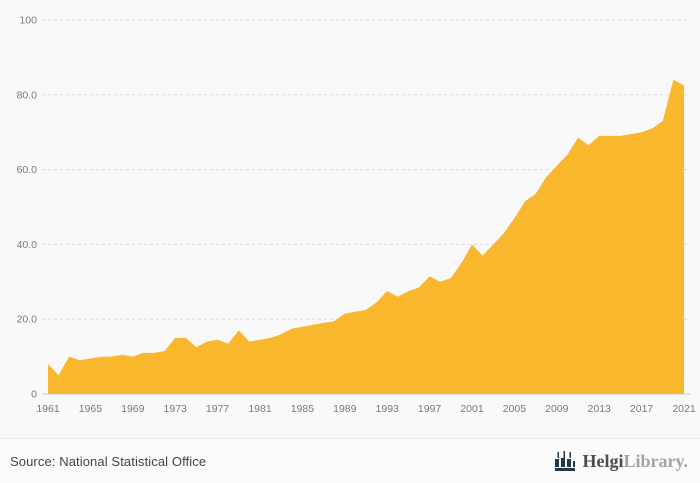 The height and width of the screenshot is (483, 700). I want to click on x-tick-label: 1973, so click(176, 409).